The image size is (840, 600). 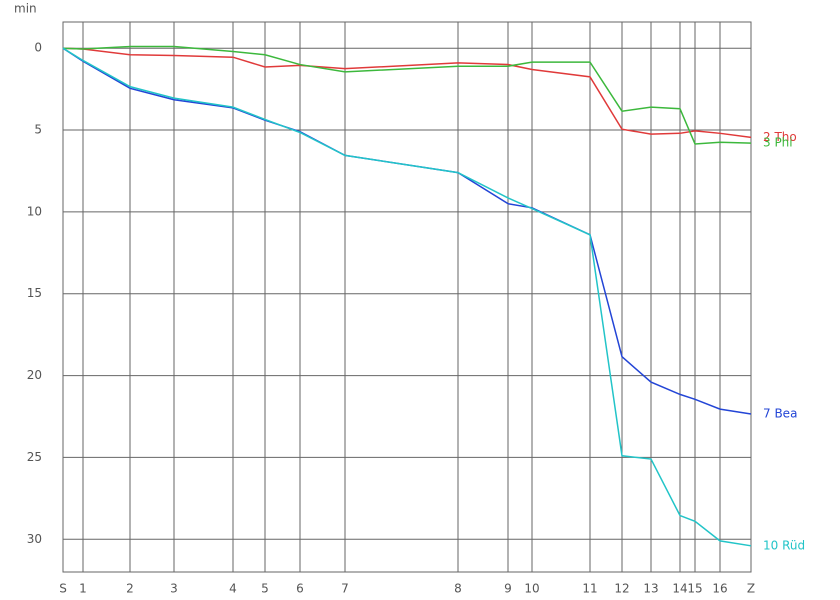 I want to click on x-tick-label: 11, so click(x=589, y=589).